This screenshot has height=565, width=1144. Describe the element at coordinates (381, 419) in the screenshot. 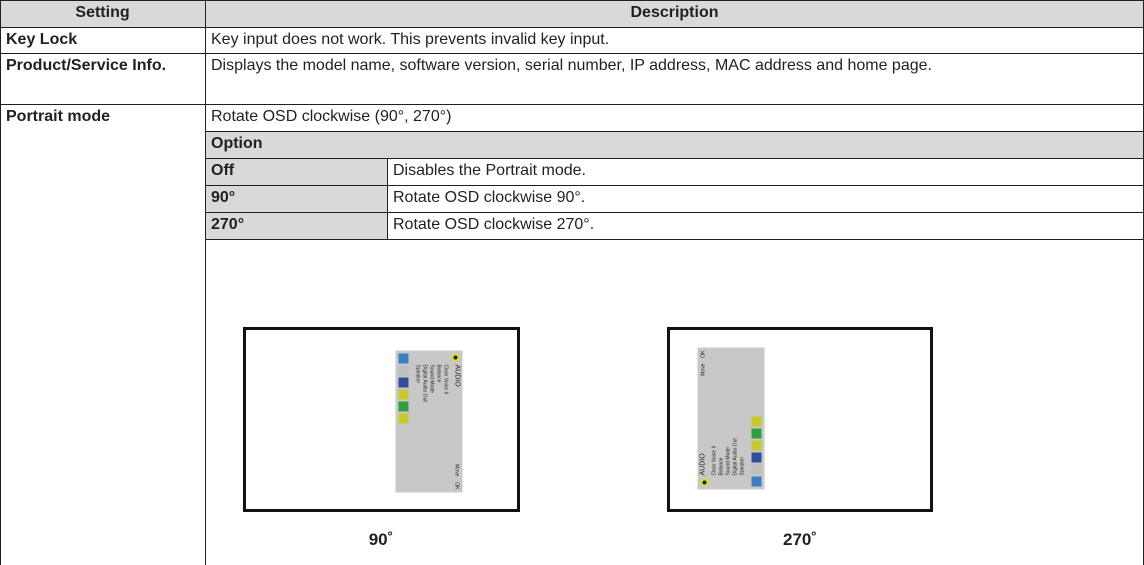

I see `screen` at that location.